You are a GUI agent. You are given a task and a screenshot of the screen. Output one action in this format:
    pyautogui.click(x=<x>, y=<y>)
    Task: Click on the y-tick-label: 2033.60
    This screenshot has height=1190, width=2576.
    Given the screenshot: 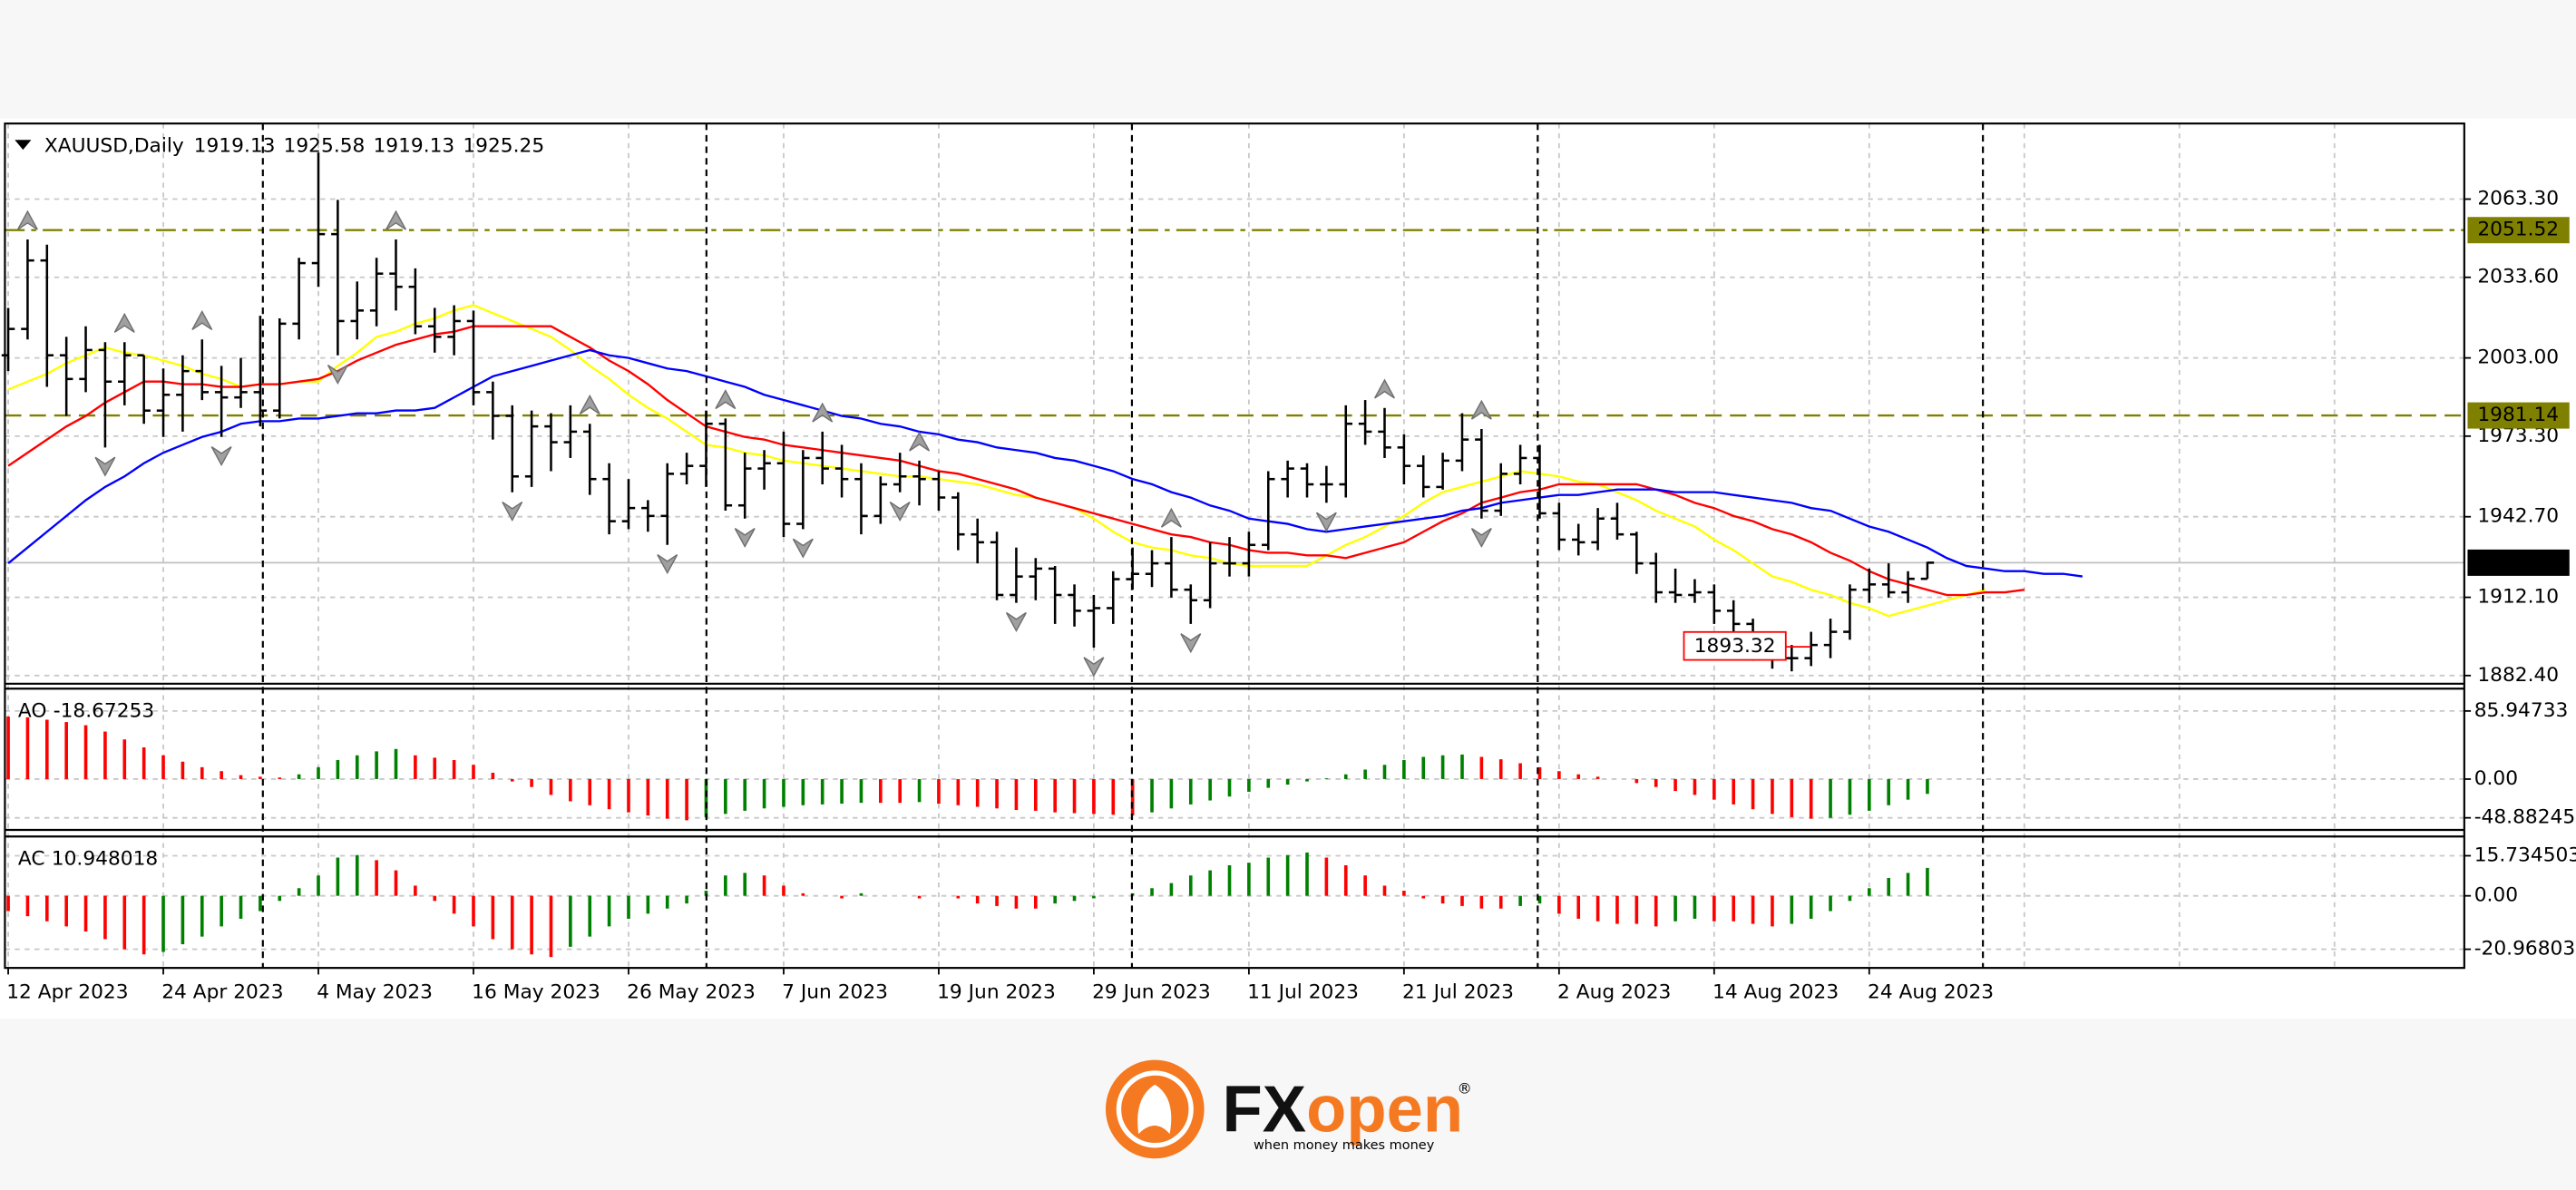 What is the action you would take?
    pyautogui.click(x=2518, y=277)
    